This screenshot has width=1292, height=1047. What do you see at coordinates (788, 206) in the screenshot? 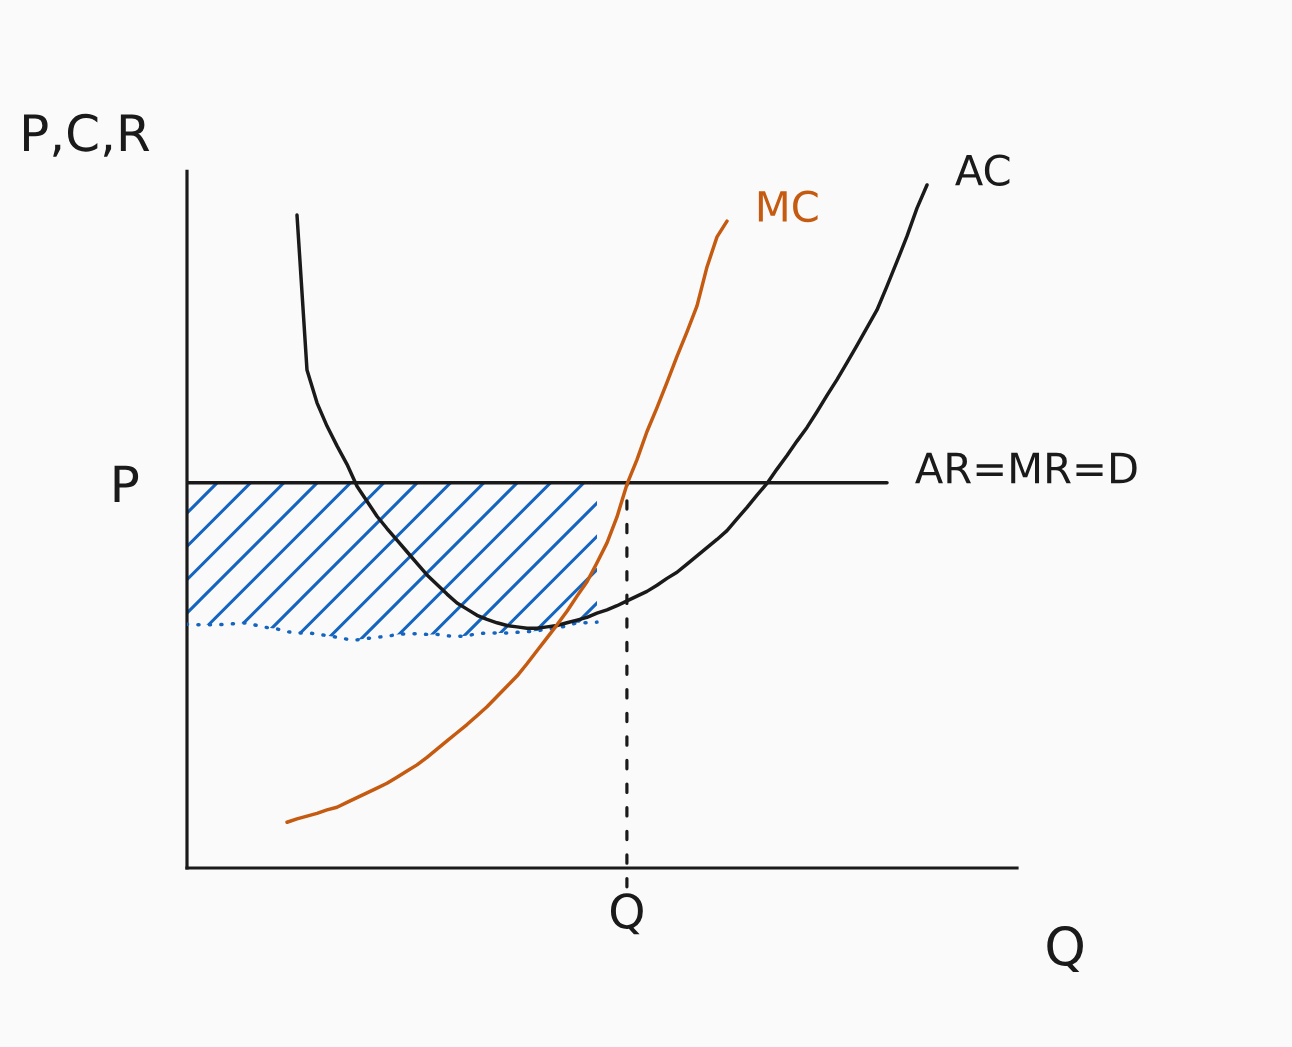
I see `series-label: MC` at bounding box center [788, 206].